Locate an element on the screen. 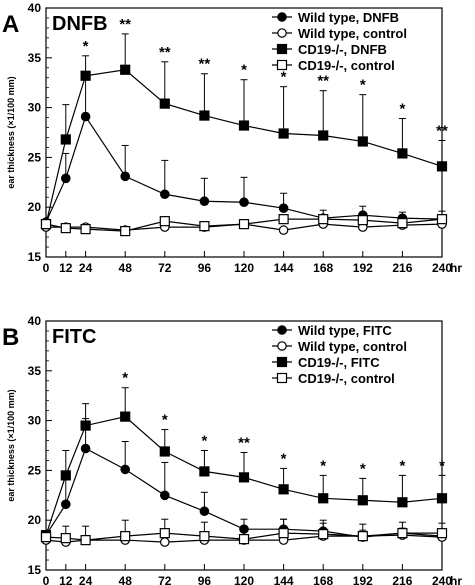 The image size is (475, 585). y-tick-label: 15 is located at coordinates (35, 257).